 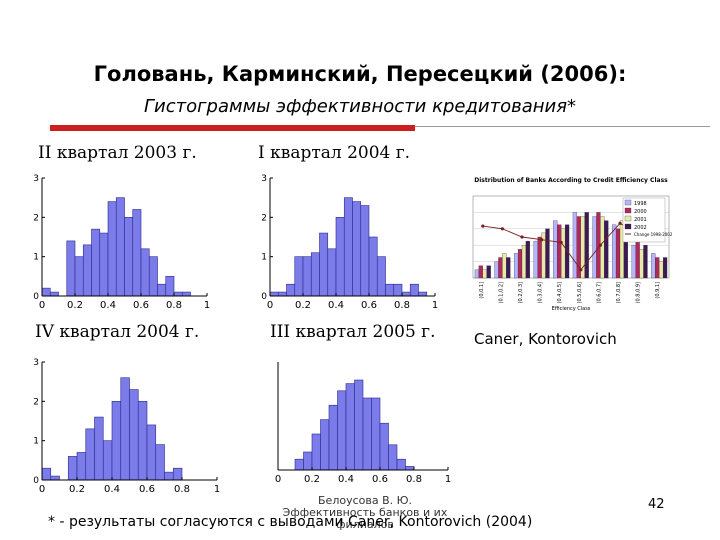 I want to click on legend-label: 2002, so click(x=640, y=228).